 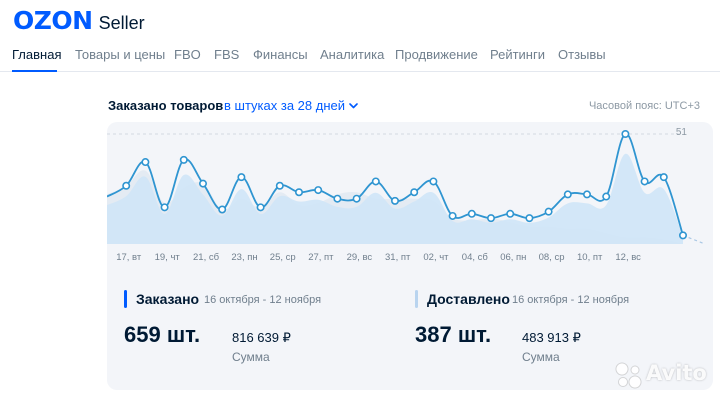 I want to click on chevron-down-icon, so click(x=353, y=105).